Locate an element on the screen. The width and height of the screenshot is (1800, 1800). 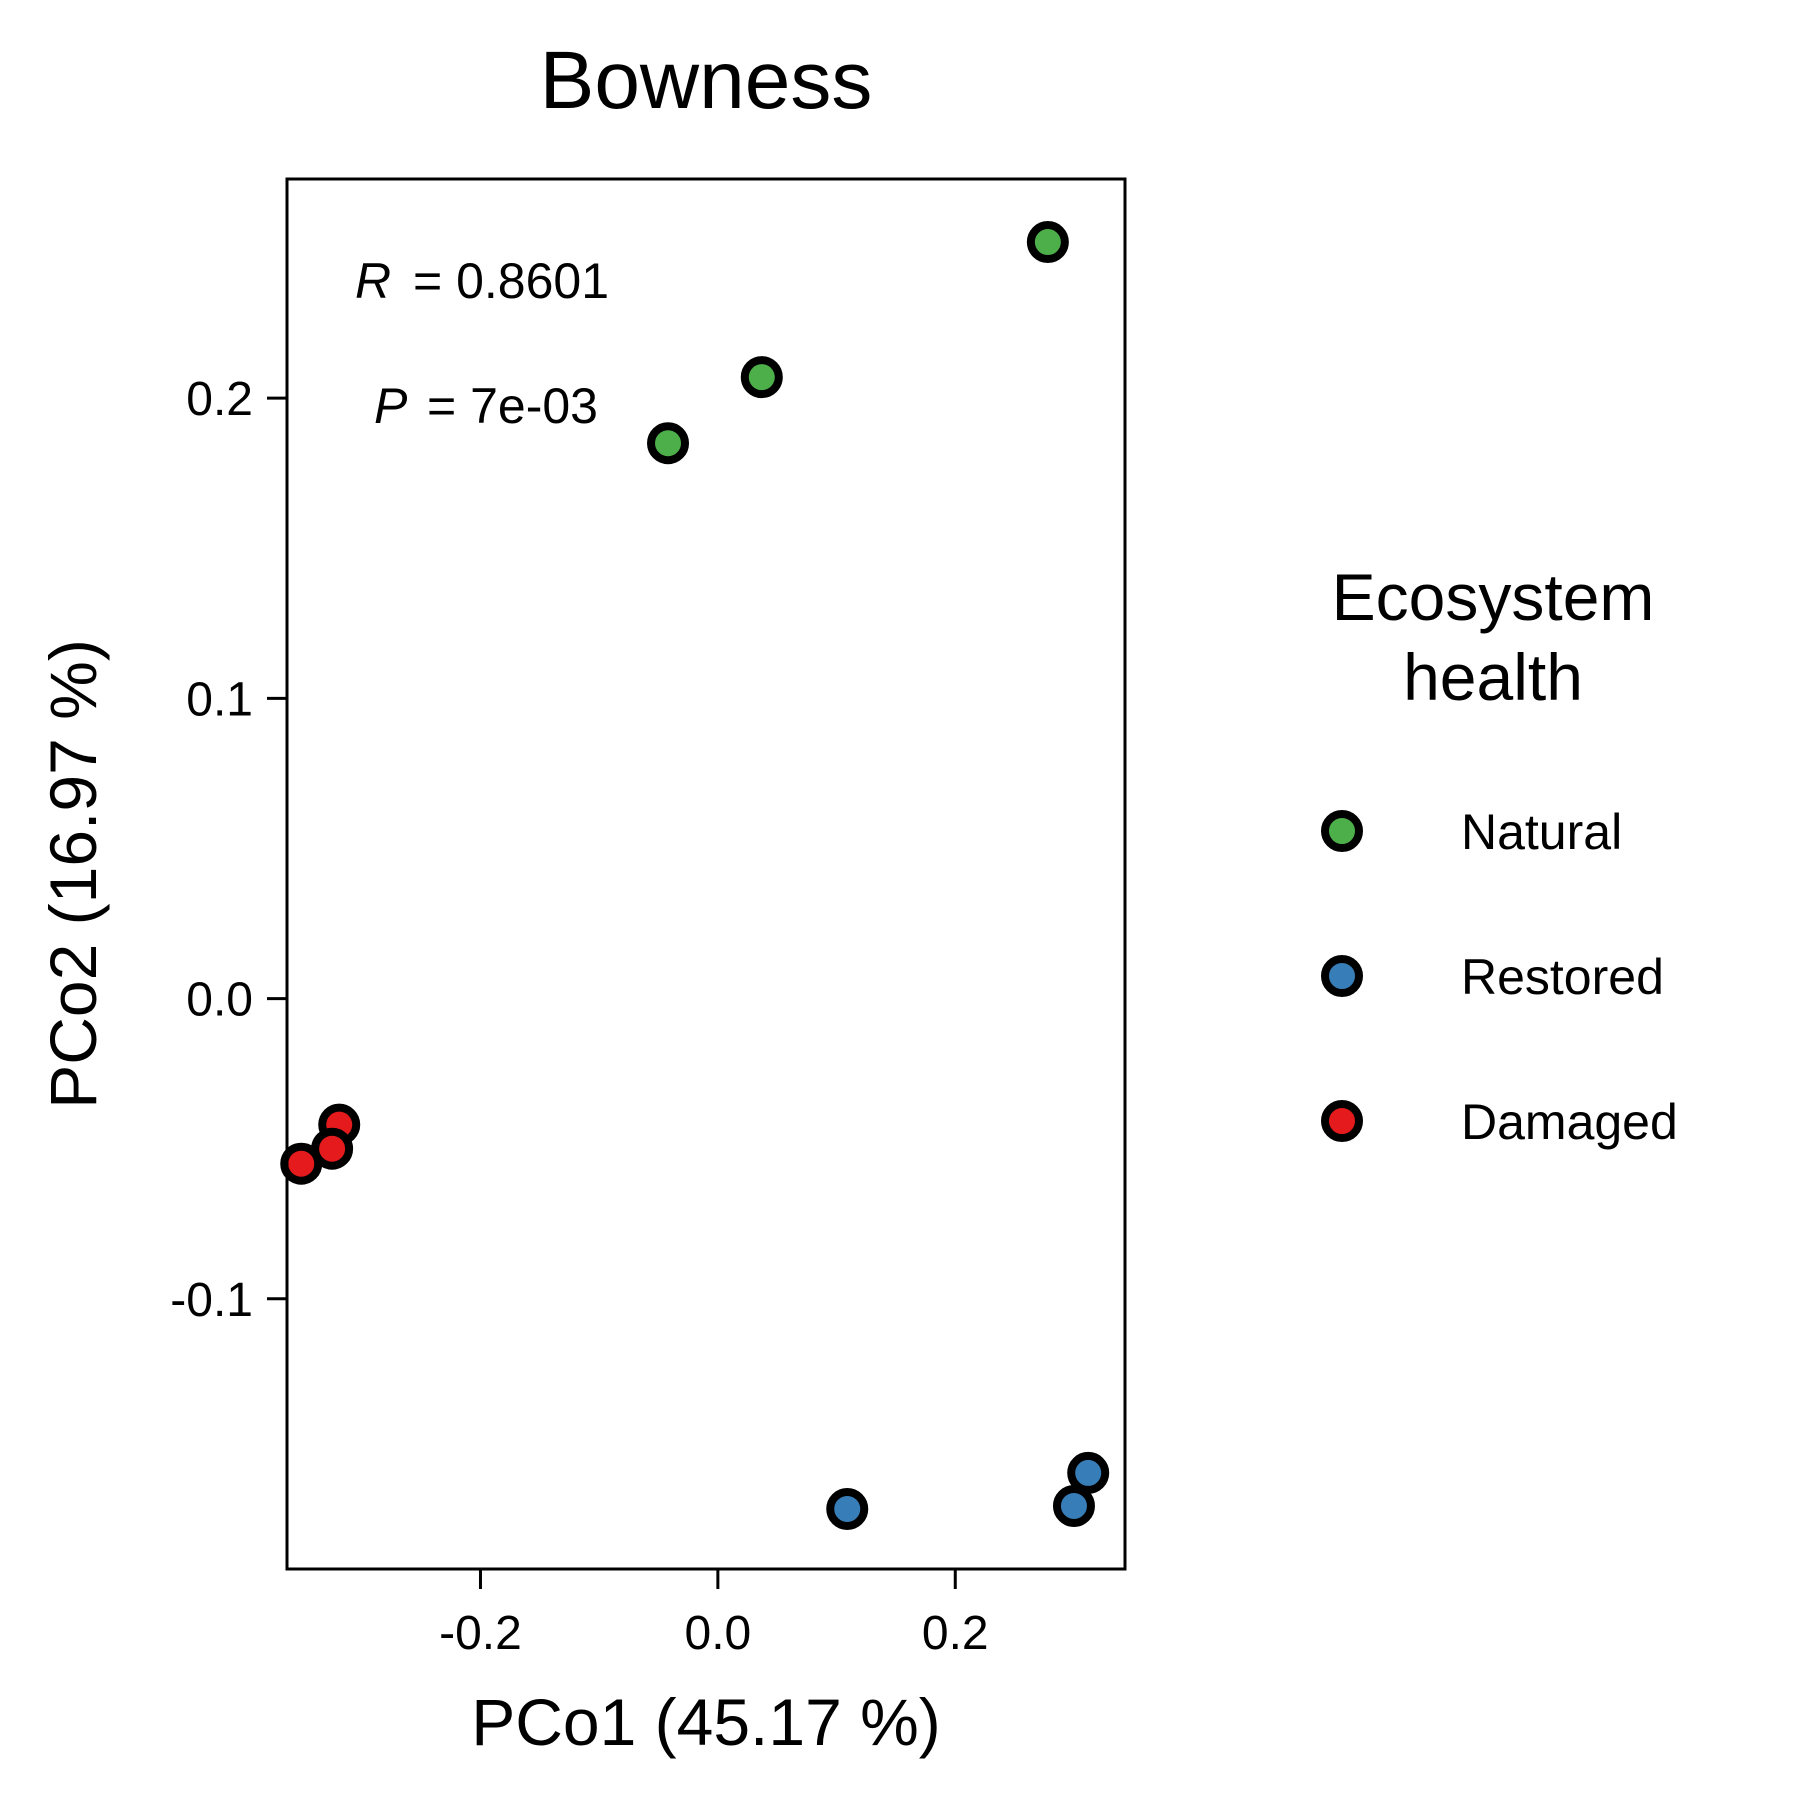
x-tick-label: -0.2 is located at coordinates (480, 1633).